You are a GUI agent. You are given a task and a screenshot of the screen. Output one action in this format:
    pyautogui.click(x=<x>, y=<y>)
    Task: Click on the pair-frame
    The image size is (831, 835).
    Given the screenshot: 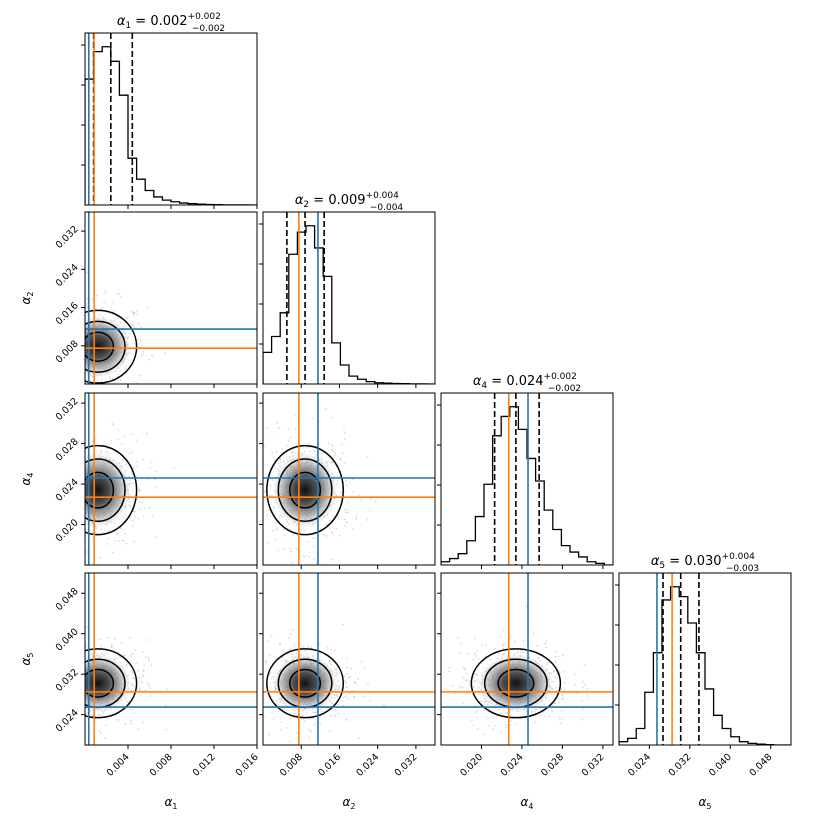 What is the action you would take?
    pyautogui.click(x=349, y=479)
    